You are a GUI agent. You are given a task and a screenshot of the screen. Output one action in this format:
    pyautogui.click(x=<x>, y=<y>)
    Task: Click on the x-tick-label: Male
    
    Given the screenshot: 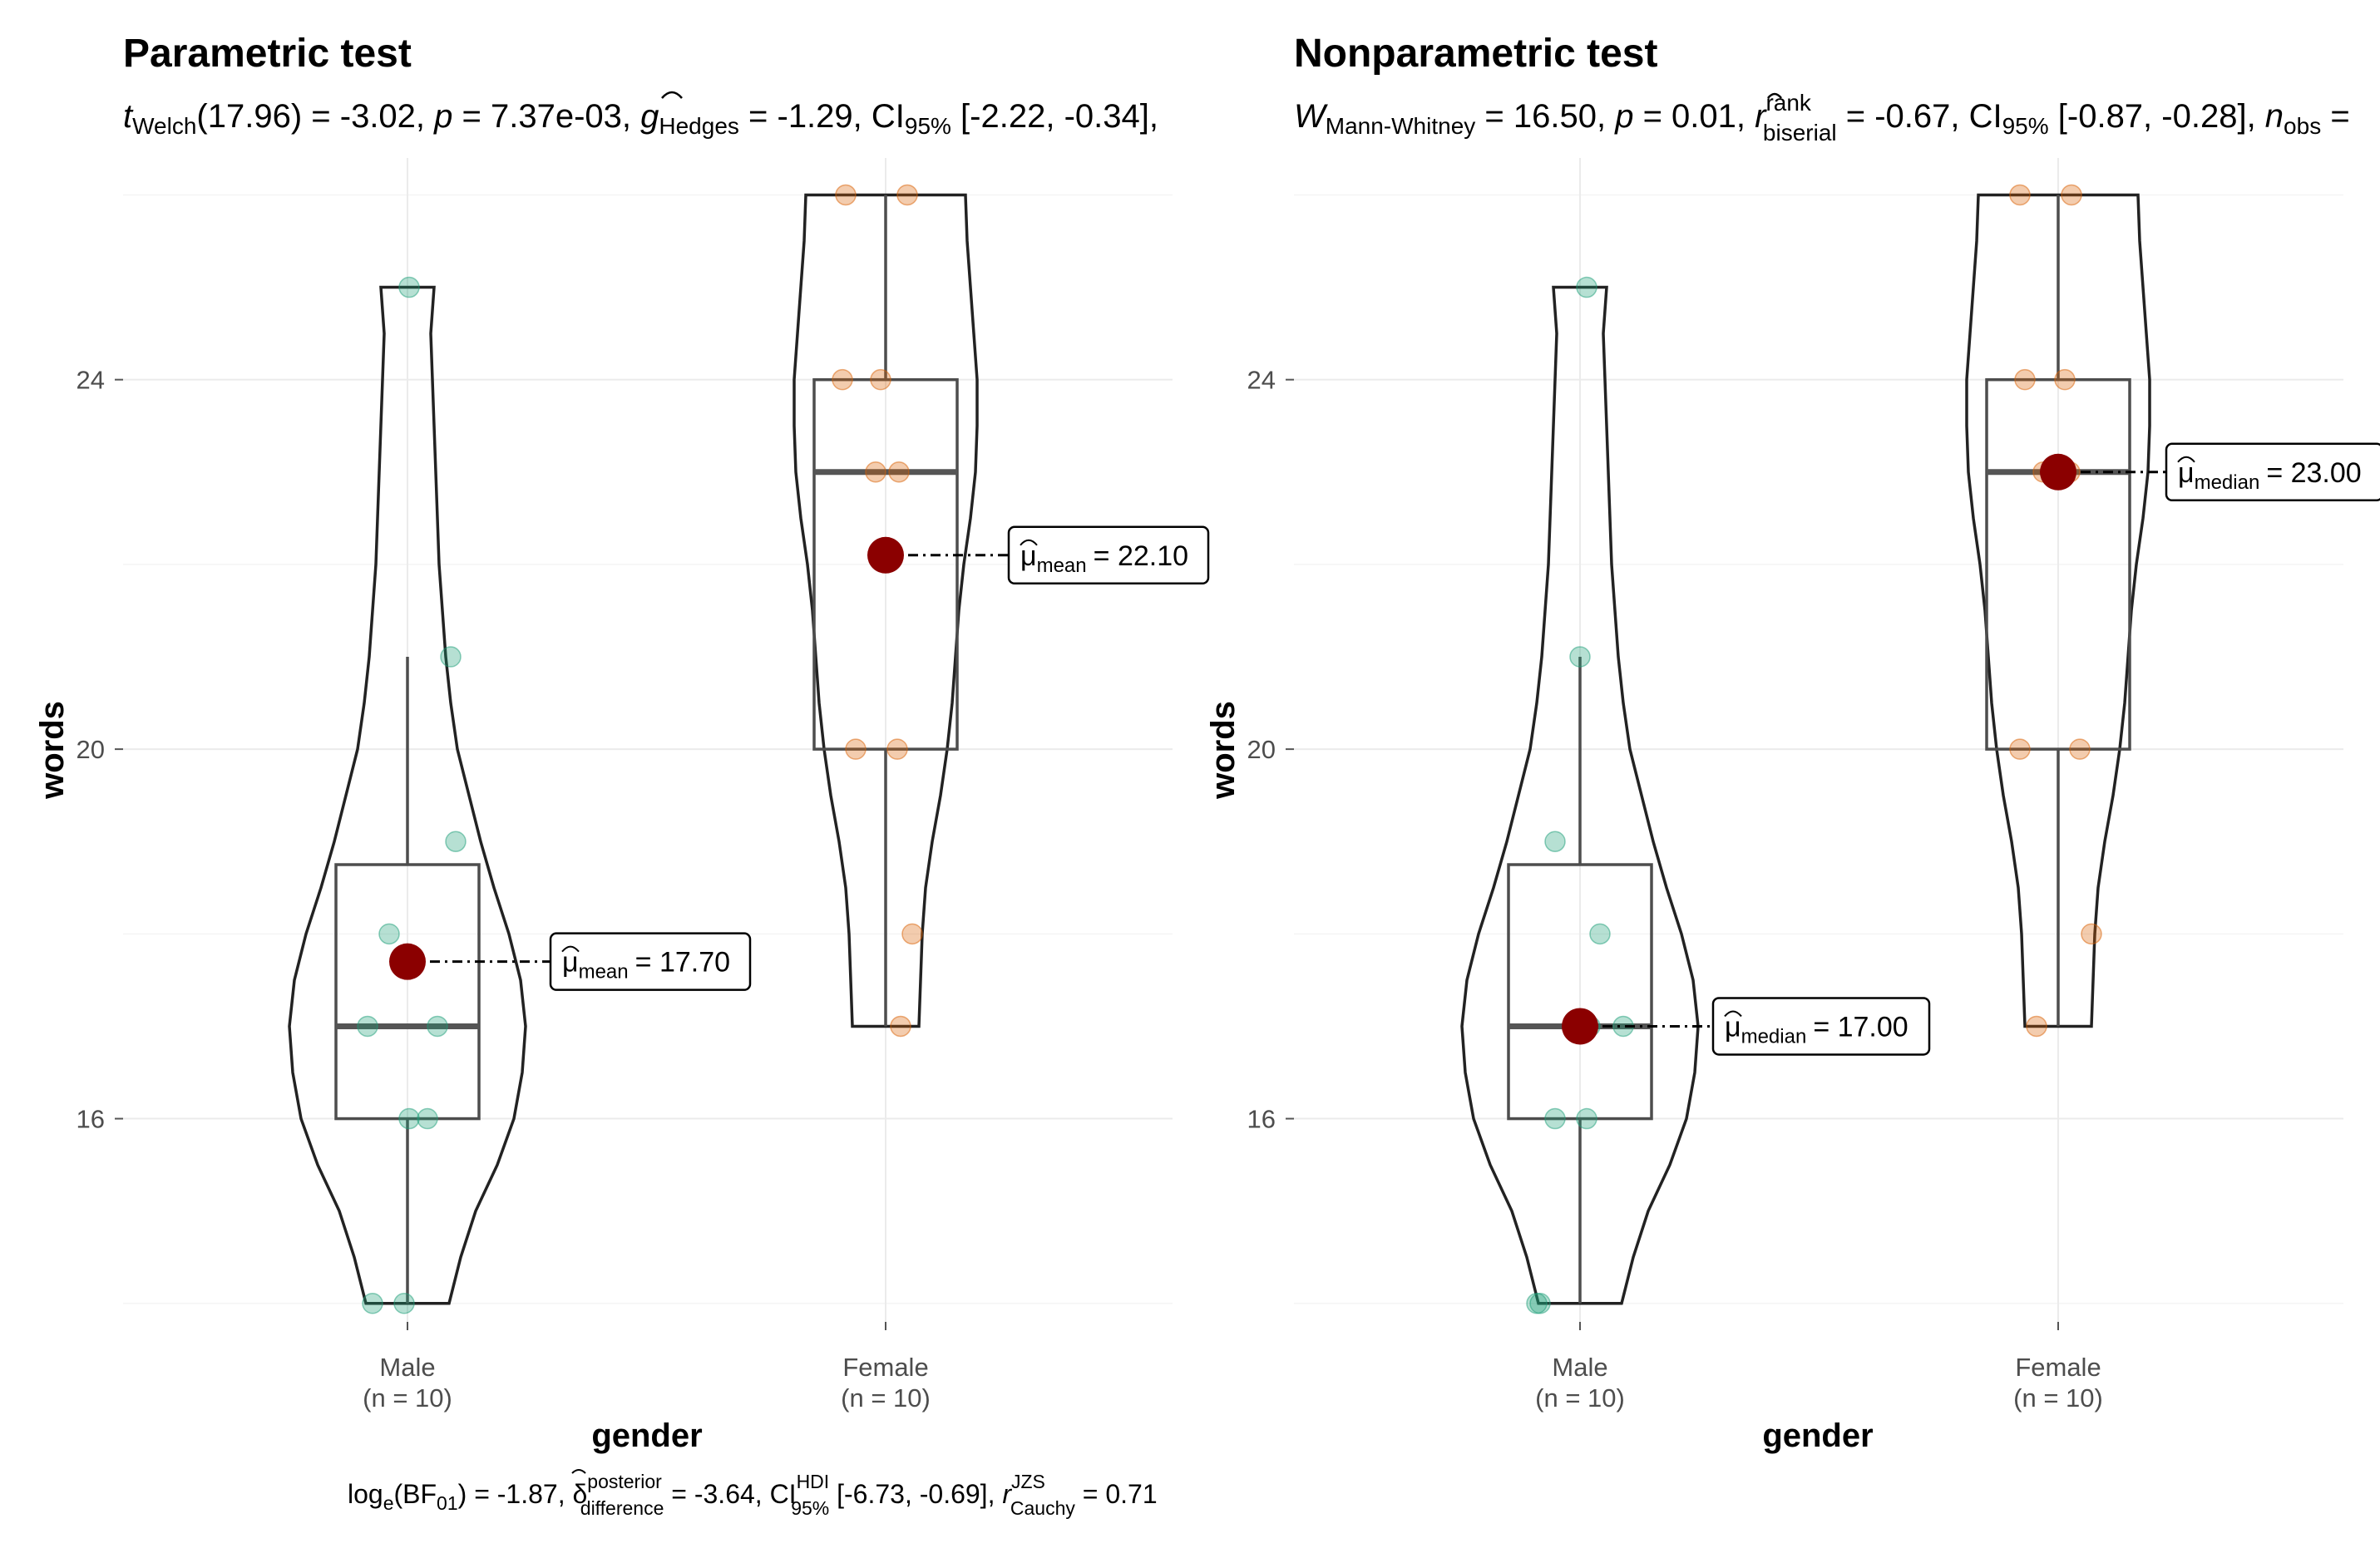 What is the action you would take?
    pyautogui.click(x=407, y=1367)
    